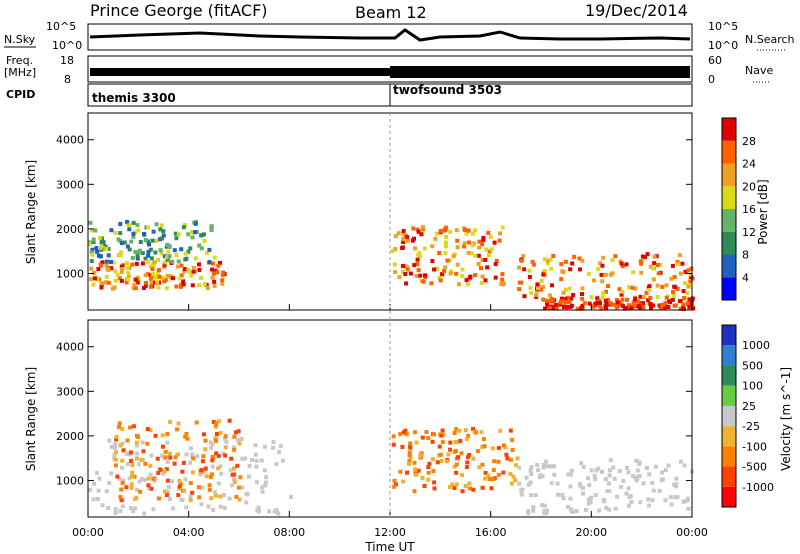 The image size is (800, 554). What do you see at coordinates (729, 266) in the screenshot?
I see `colorbar-segment` at bounding box center [729, 266].